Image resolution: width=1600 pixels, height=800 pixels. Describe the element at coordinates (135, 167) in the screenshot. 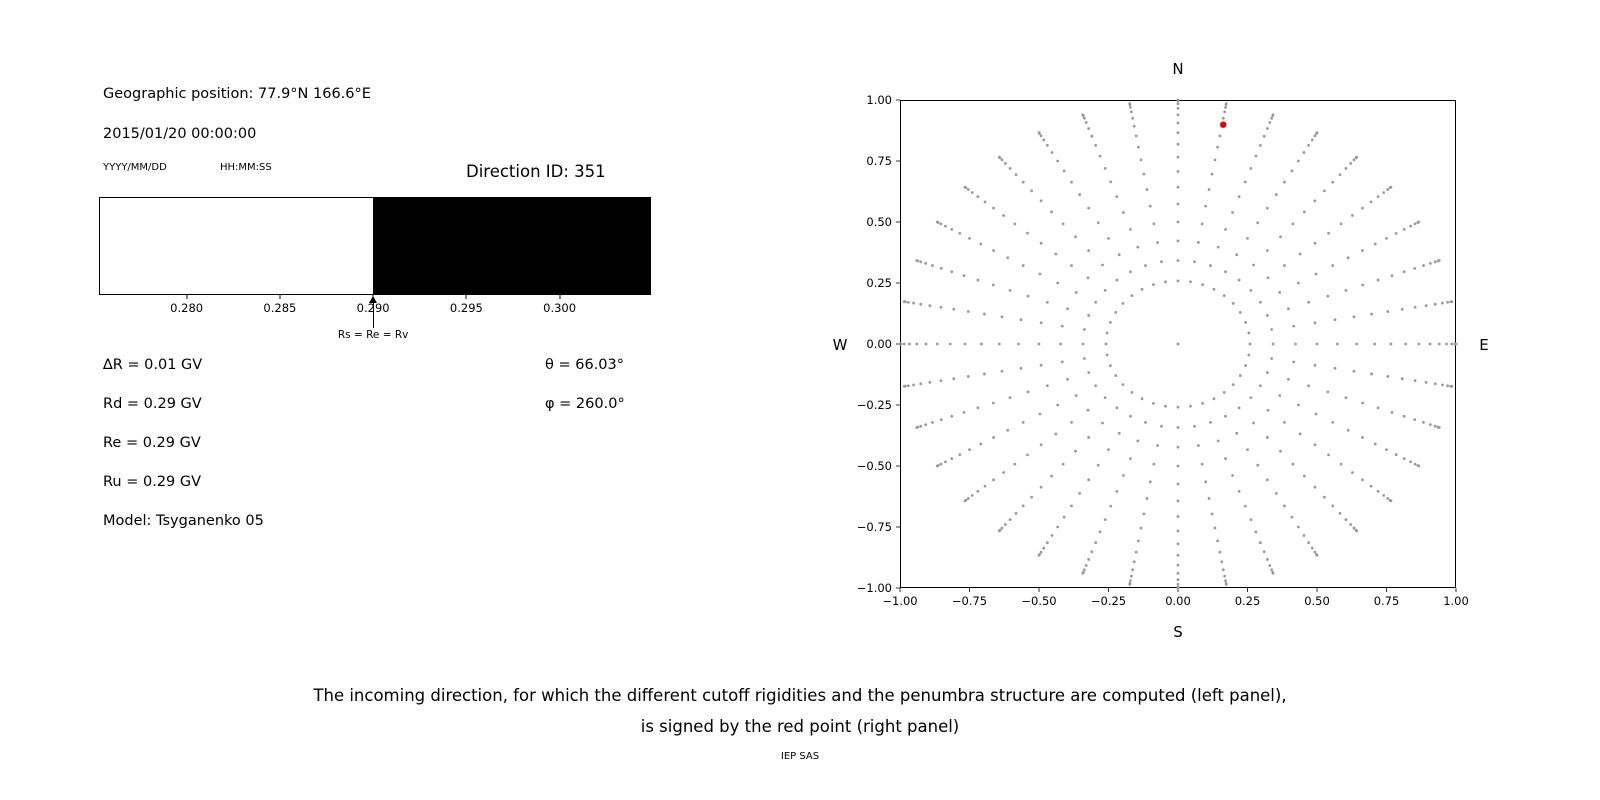

I see `date-format-label: YYYY/MM/DD` at that location.